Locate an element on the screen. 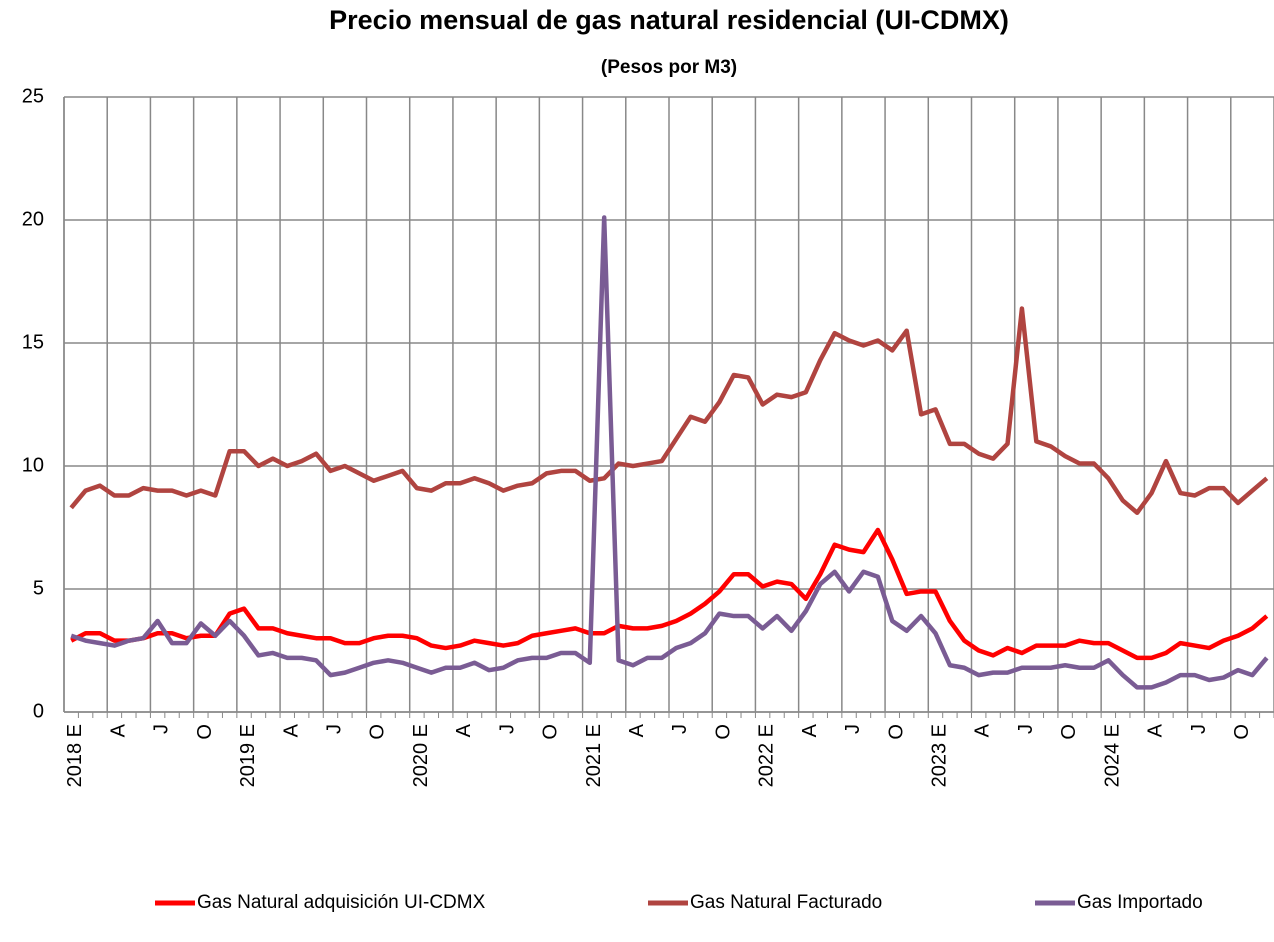 The image size is (1274, 942). x-tick-label: 2023 E is located at coordinates (939, 755).